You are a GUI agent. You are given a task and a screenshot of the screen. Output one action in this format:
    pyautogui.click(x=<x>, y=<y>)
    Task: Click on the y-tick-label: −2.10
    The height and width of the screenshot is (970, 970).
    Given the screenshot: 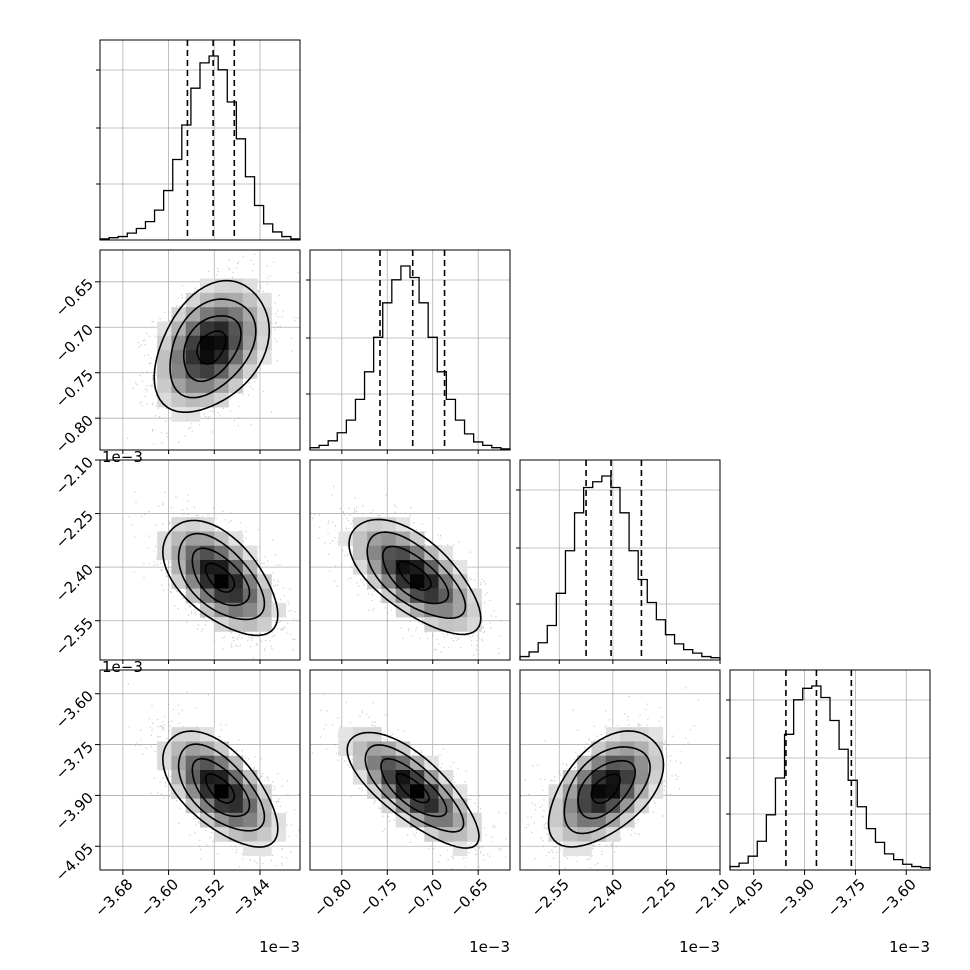 What is the action you would take?
    pyautogui.click(x=74, y=475)
    